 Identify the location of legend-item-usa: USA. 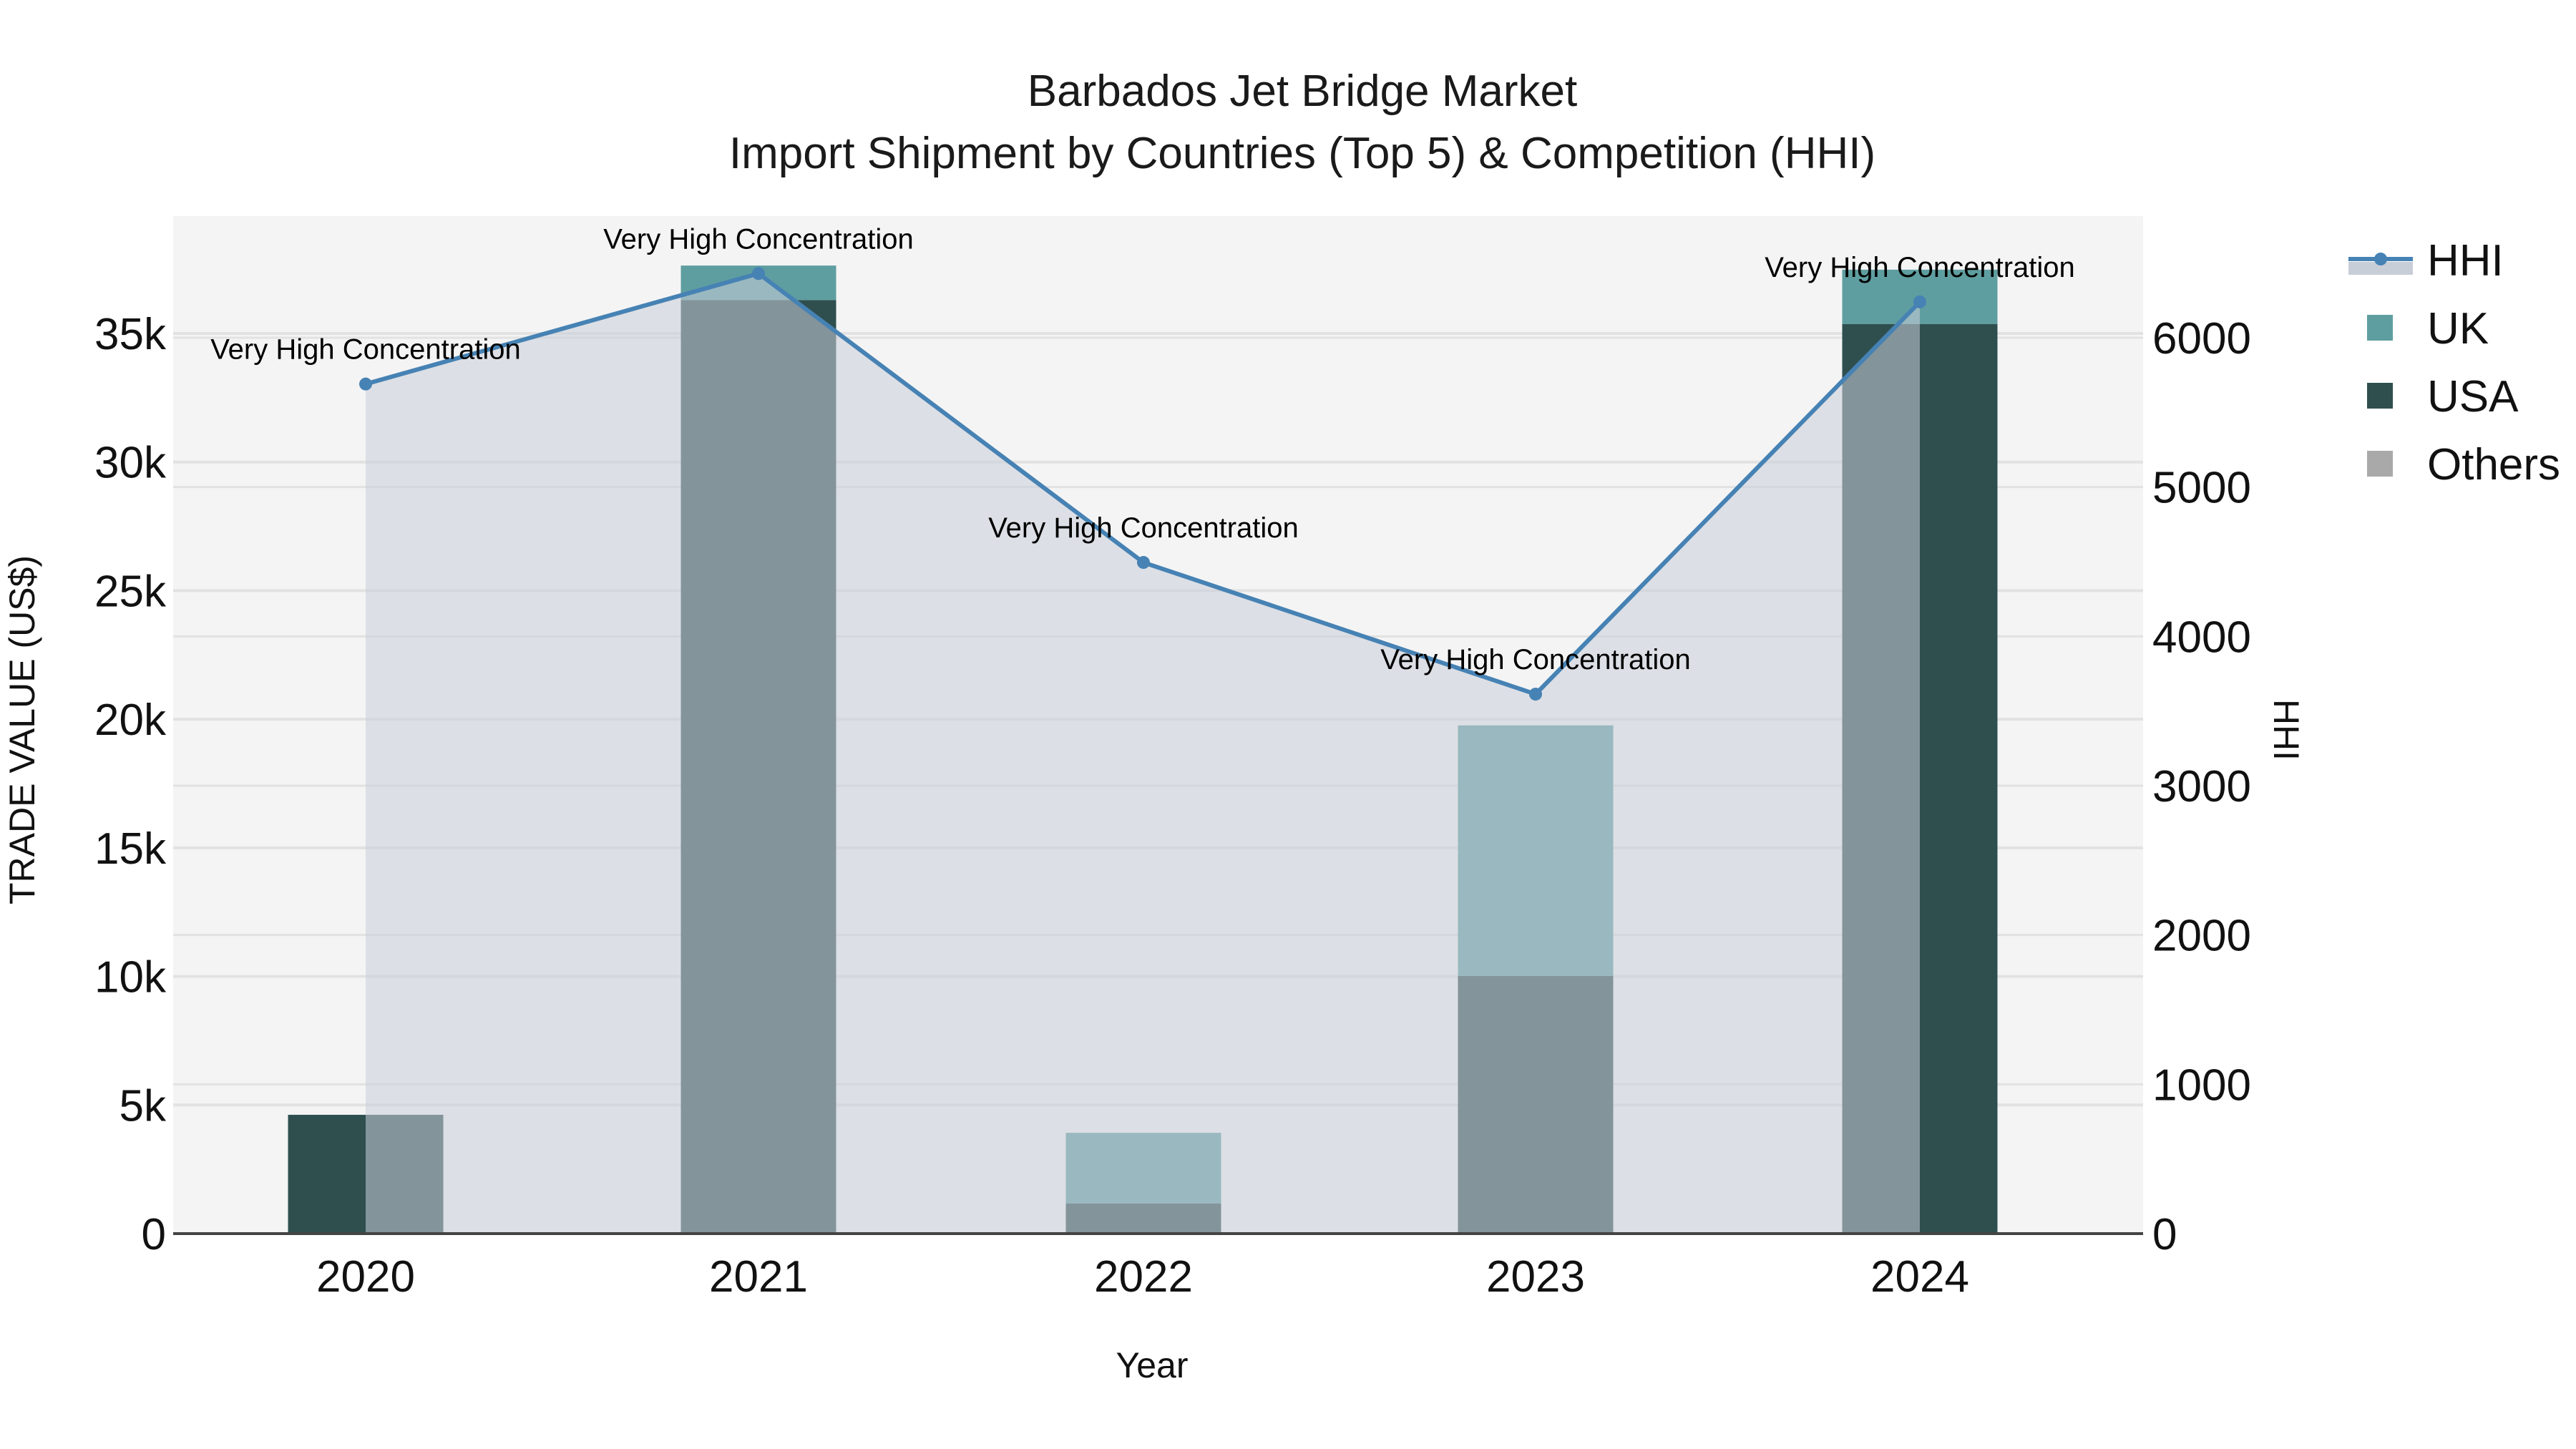
(2443, 396).